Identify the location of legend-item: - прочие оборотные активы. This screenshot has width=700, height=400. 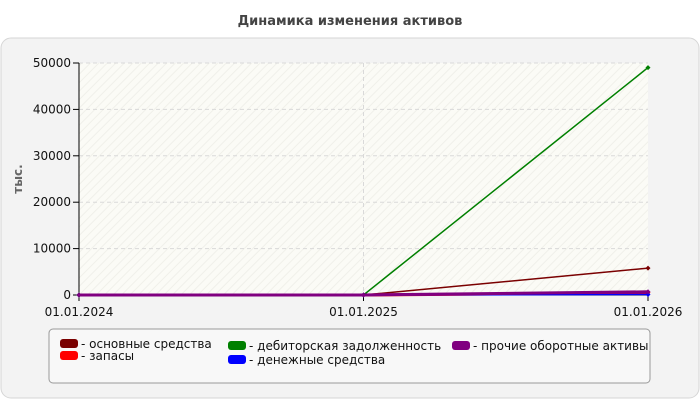
(550, 346).